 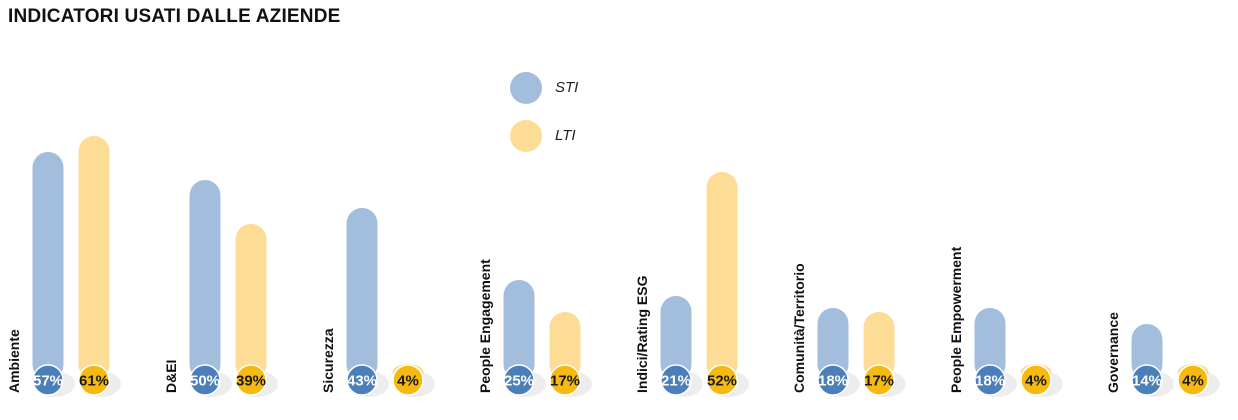 I want to click on category-label: Governance, so click(x=1113, y=352).